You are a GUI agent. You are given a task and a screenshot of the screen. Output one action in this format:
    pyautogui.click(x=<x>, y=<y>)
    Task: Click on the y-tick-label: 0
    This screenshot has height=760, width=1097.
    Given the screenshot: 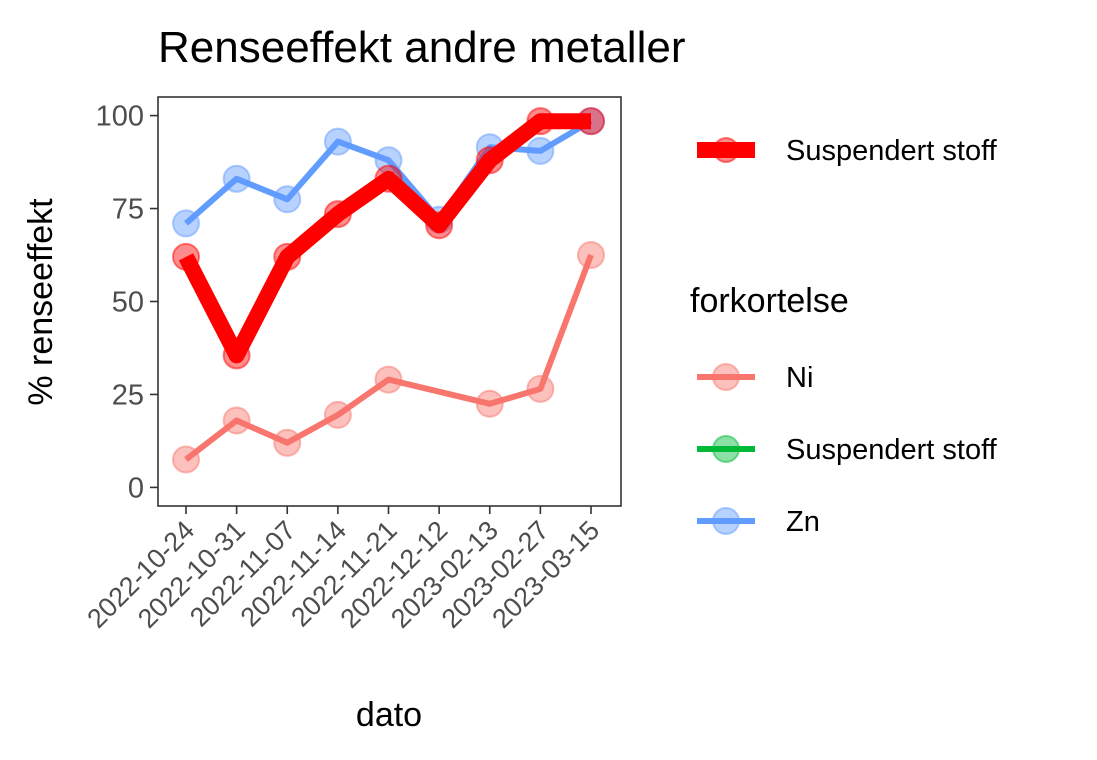 What is the action you would take?
    pyautogui.click(x=136, y=488)
    